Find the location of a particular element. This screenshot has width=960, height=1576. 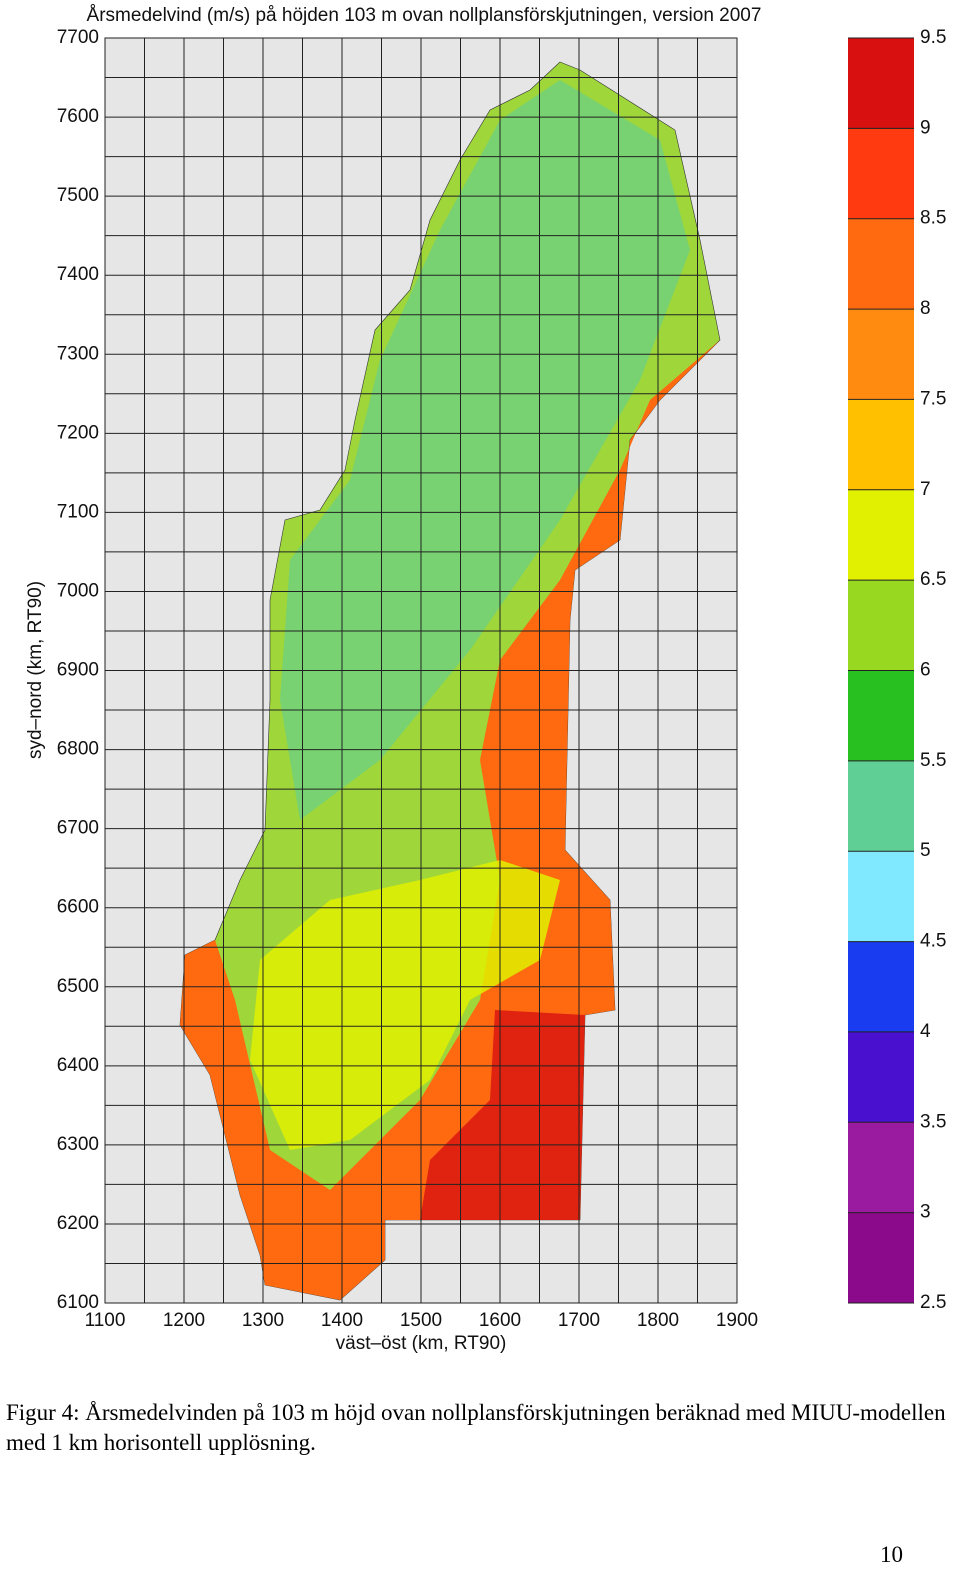

y-tick-label: 6900 is located at coordinates (78, 670).